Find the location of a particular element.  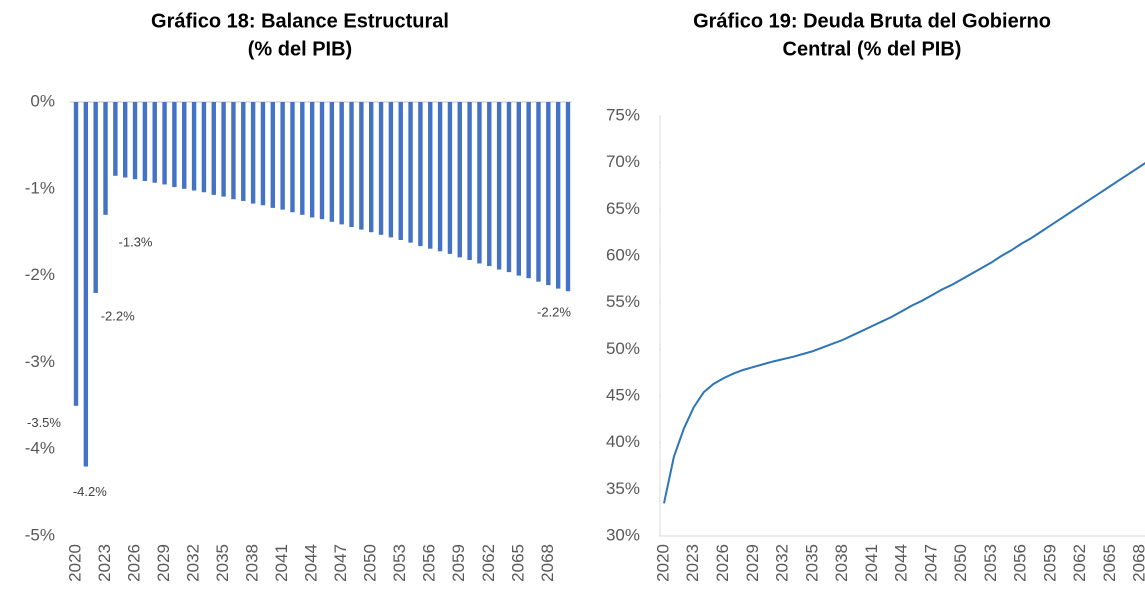

y-tick-label: 45% is located at coordinates (623, 394).